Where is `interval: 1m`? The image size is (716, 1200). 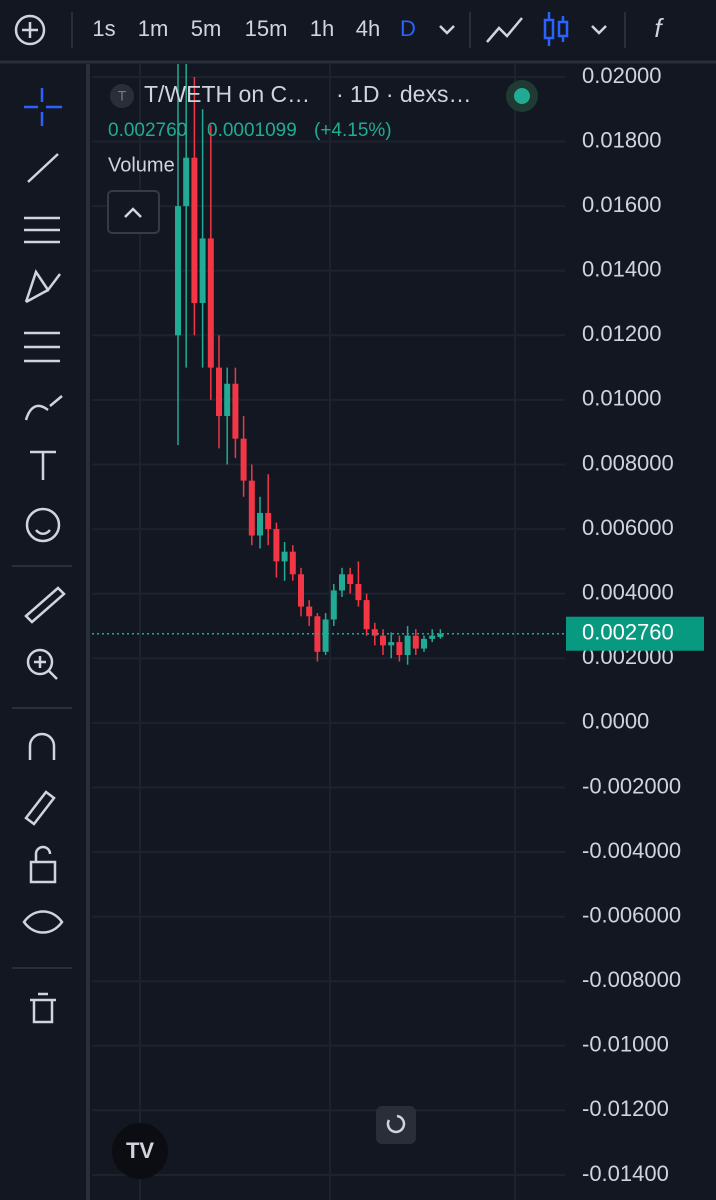
interval: 1m is located at coordinates (153, 28).